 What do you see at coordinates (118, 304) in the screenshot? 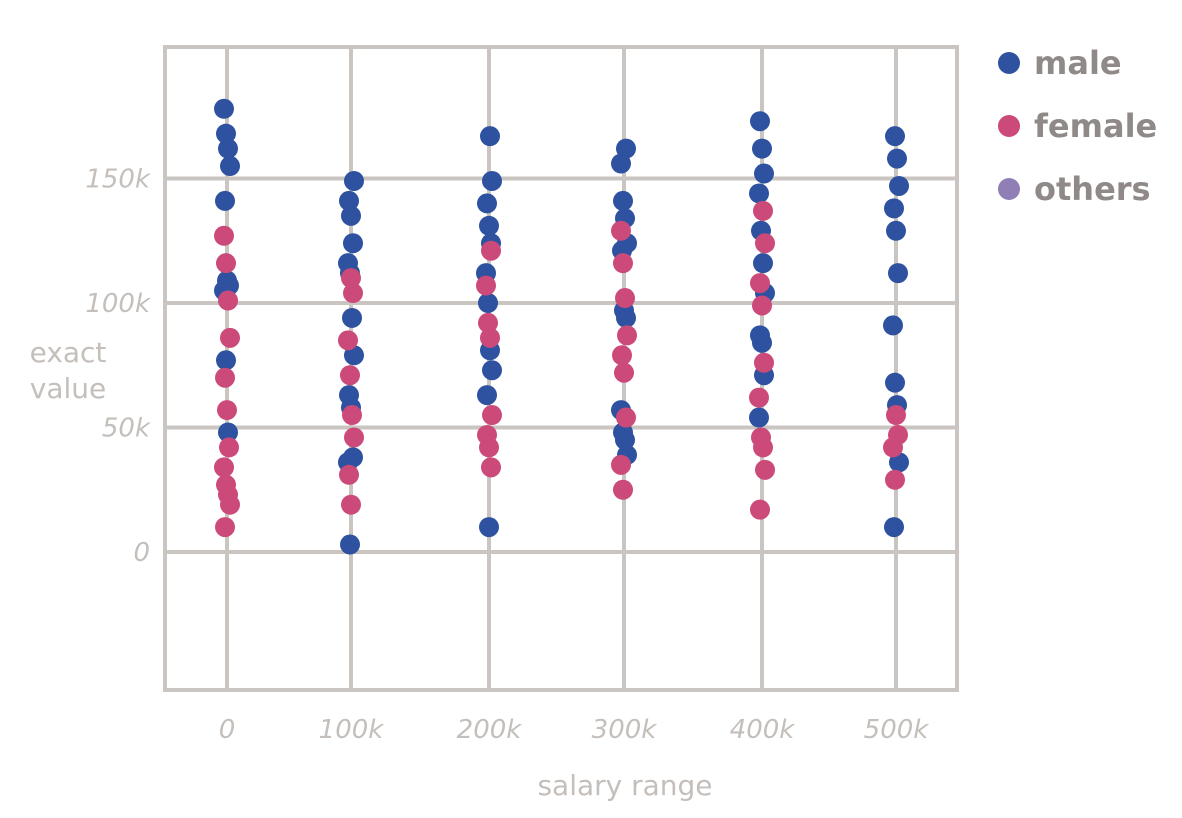
I see `y-tick-label: 100k` at bounding box center [118, 304].